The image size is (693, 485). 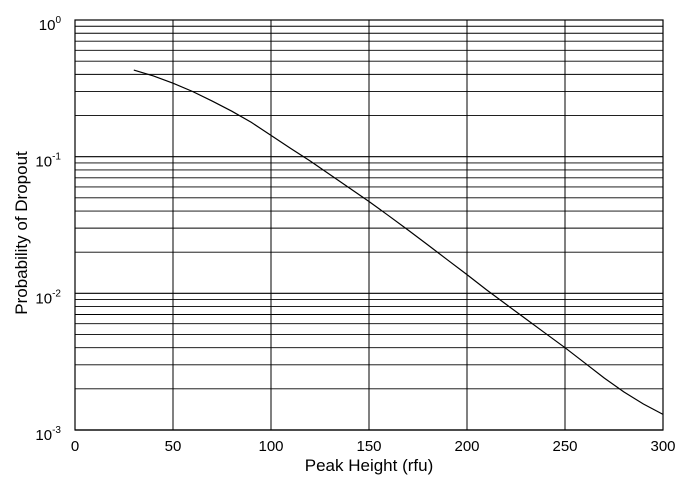 What do you see at coordinates (466, 446) in the screenshot?
I see `x-tick-label: 200` at bounding box center [466, 446].